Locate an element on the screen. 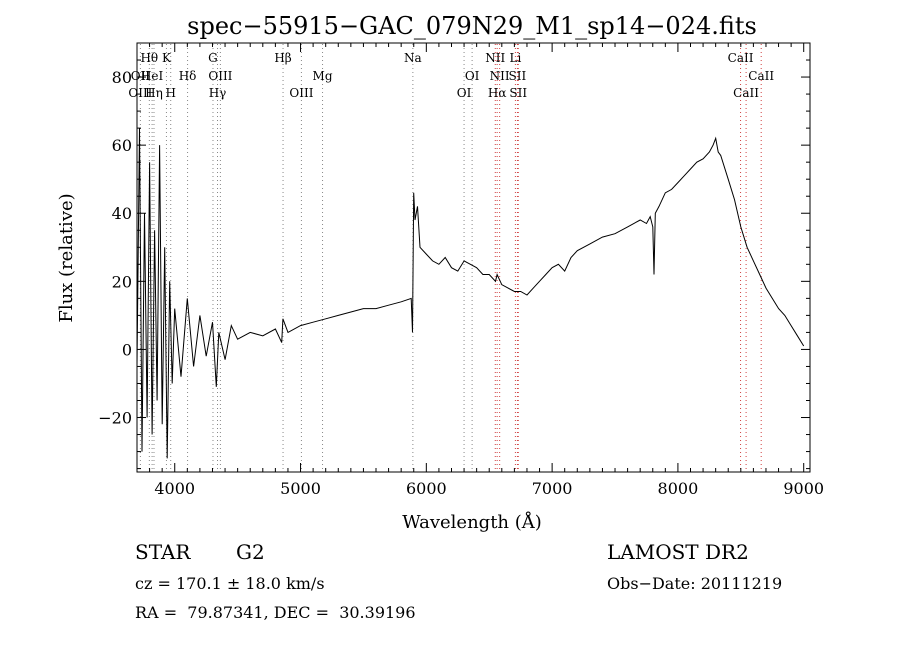  spectral-line-label: H is located at coordinates (170, 93).